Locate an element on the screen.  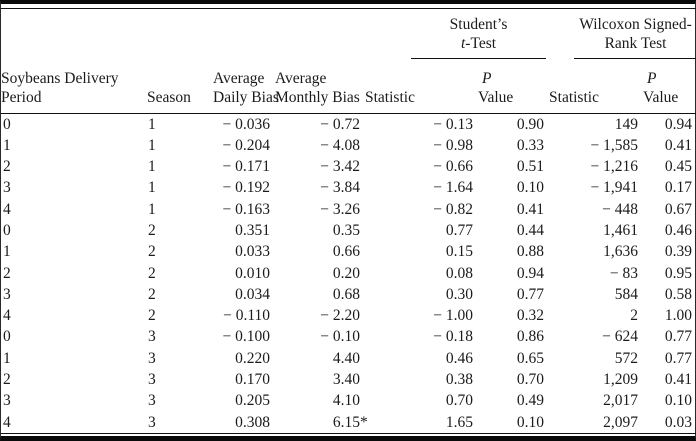
cell-avg_monthly_bias: − 0.10 is located at coordinates (340, 337).